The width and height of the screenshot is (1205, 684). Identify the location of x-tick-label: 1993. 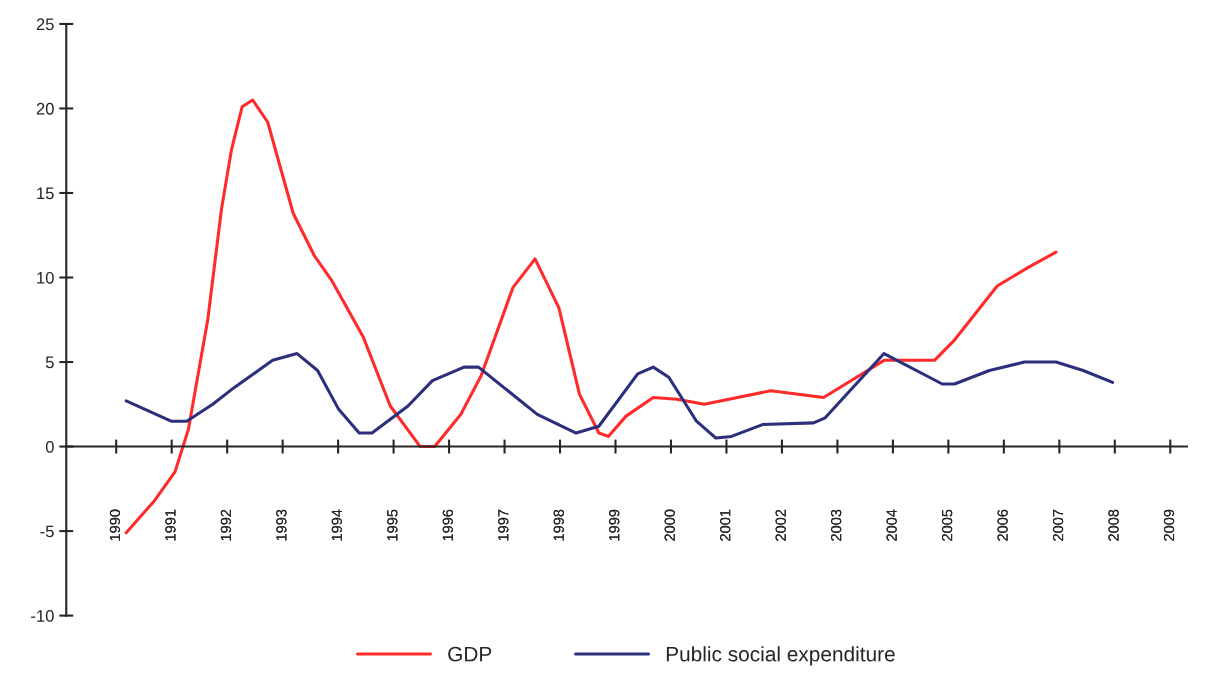
(281, 525).